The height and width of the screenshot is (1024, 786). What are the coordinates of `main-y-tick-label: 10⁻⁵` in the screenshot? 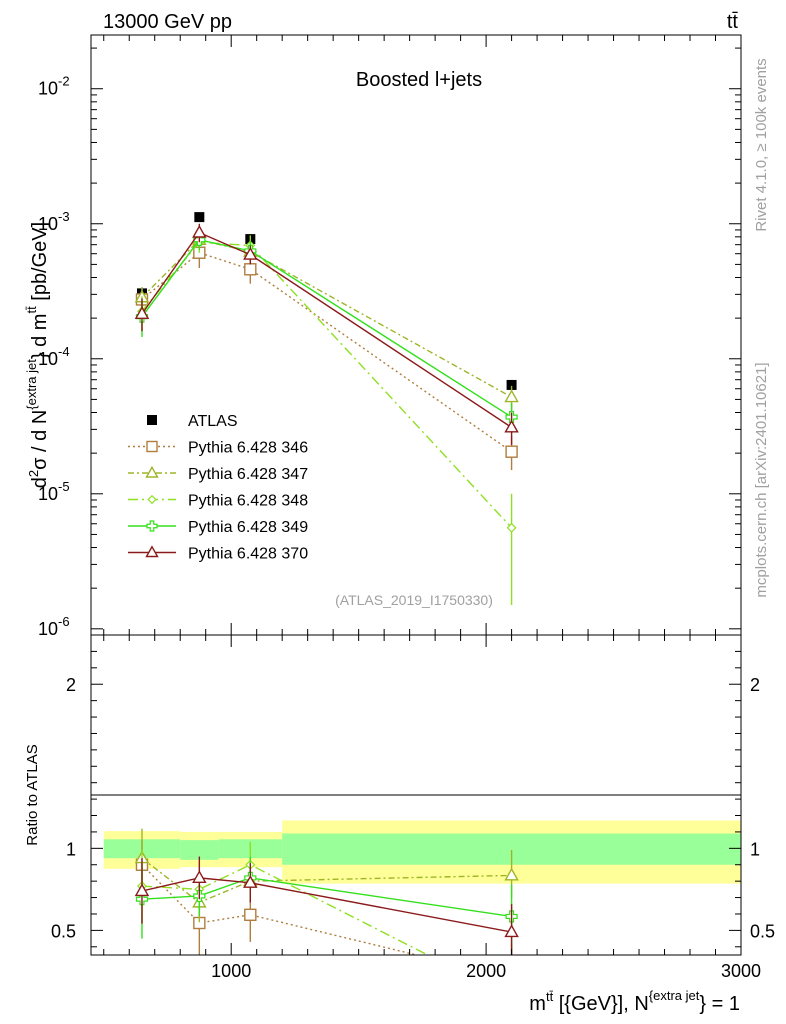 It's located at (54, 491).